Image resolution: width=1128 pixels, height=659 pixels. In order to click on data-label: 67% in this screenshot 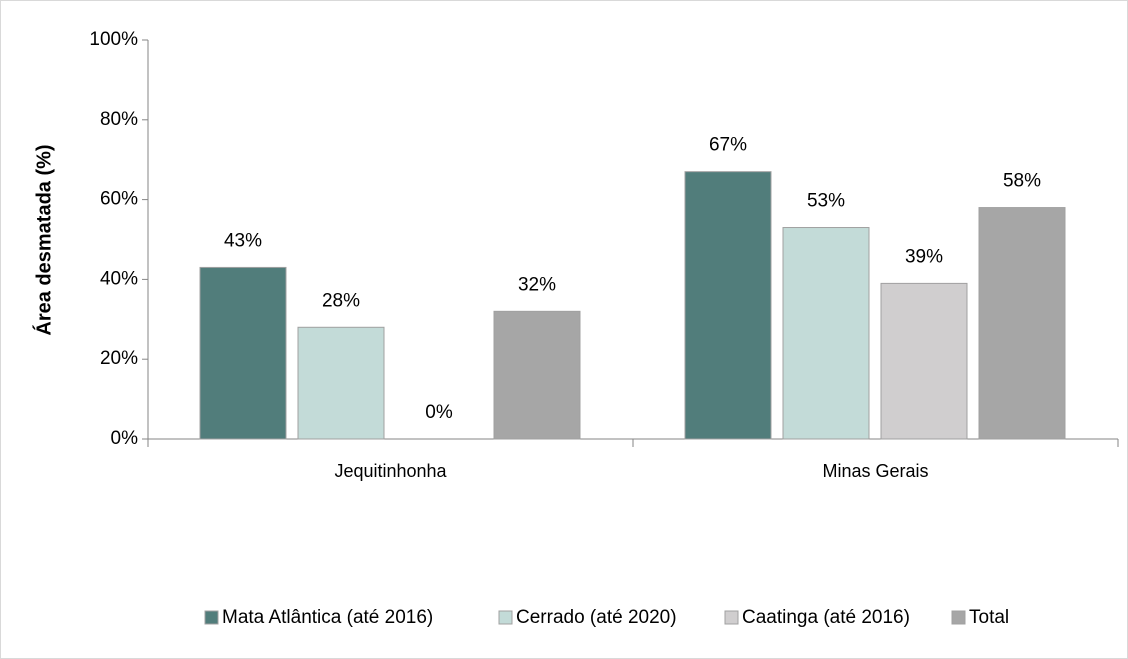, I will do `click(728, 145)`.